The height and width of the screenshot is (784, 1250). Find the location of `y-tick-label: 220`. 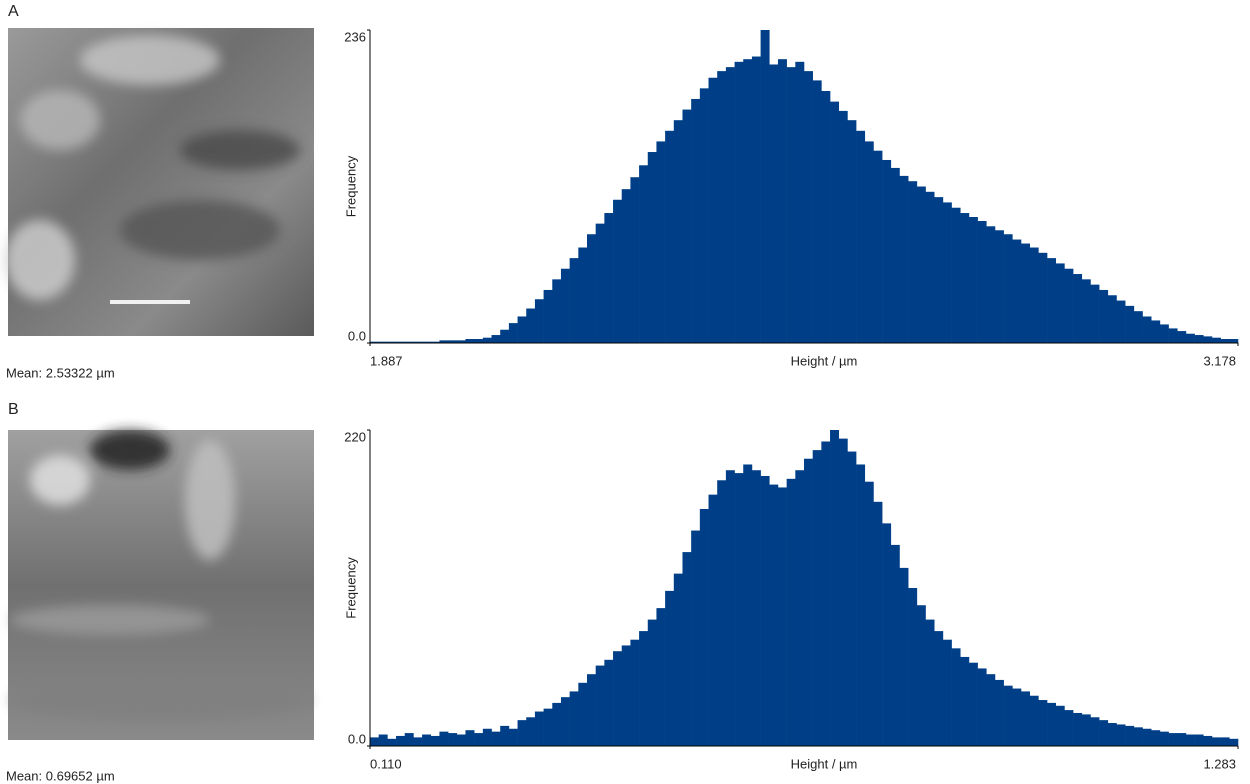

y-tick-label: 220 is located at coordinates (355, 436).